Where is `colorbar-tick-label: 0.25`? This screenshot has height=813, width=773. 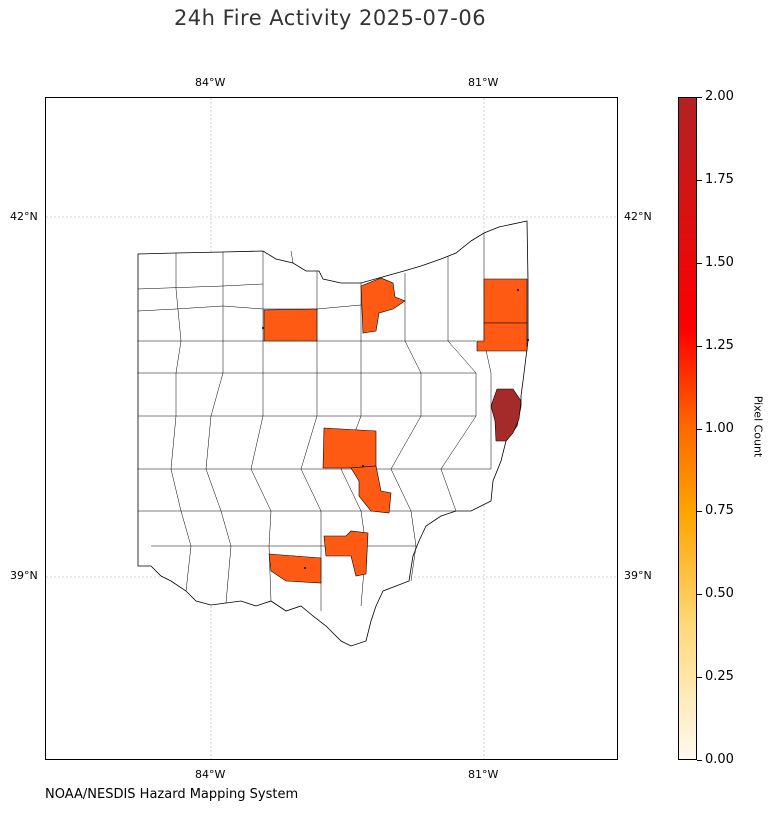
colorbar-tick-label: 0.25 is located at coordinates (719, 677).